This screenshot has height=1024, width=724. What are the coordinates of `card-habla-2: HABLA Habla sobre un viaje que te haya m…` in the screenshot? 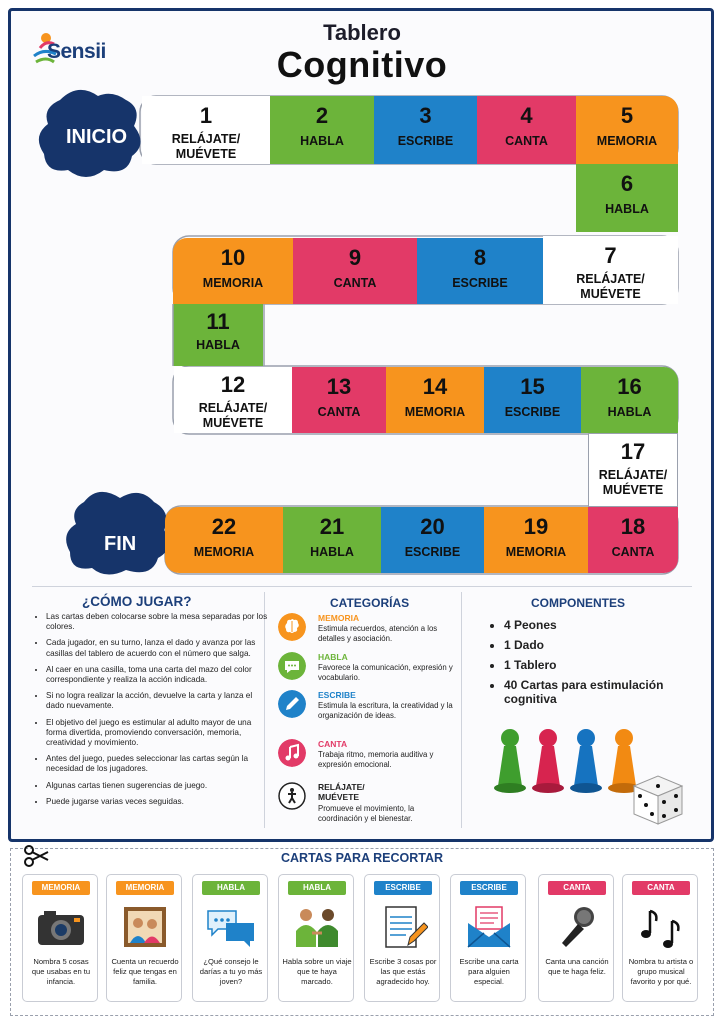 It's located at (316, 938).